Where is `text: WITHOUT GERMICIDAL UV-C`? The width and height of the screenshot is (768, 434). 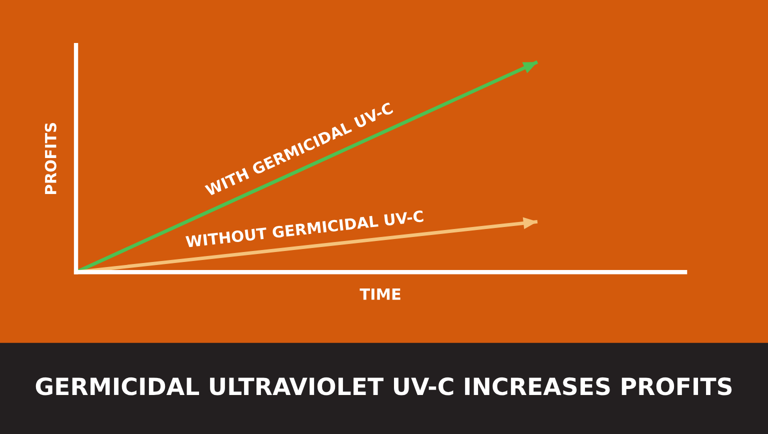
text: WITHOUT GERMICIDAL UV-C is located at coordinates (304, 229).